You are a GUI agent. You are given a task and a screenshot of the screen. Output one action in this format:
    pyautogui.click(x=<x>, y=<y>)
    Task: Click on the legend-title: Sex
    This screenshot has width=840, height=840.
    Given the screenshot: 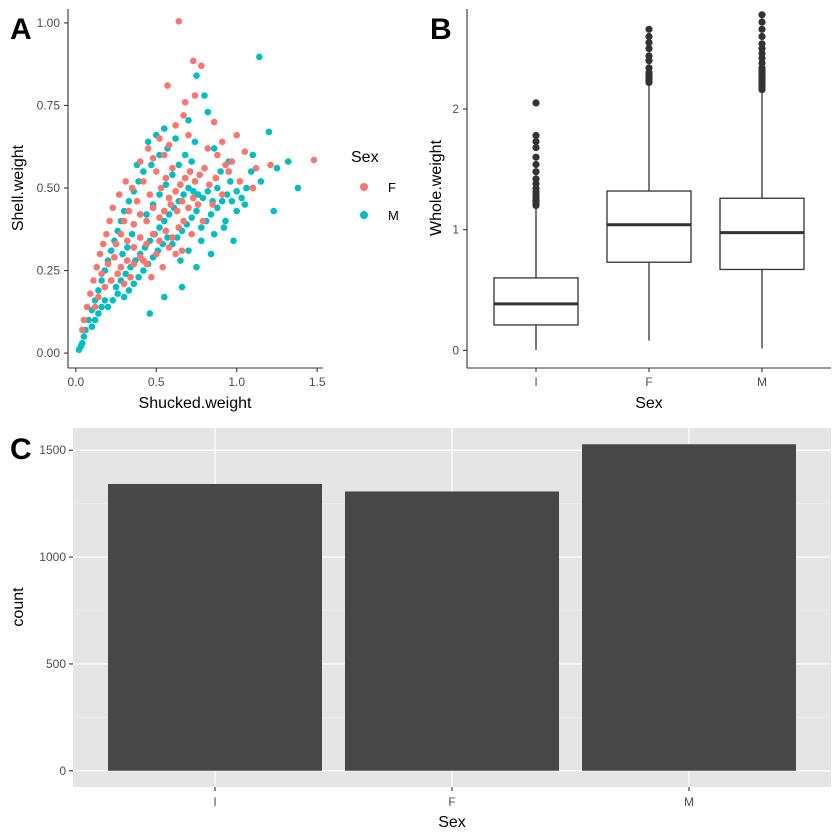 What is the action you would take?
    pyautogui.click(x=365, y=157)
    